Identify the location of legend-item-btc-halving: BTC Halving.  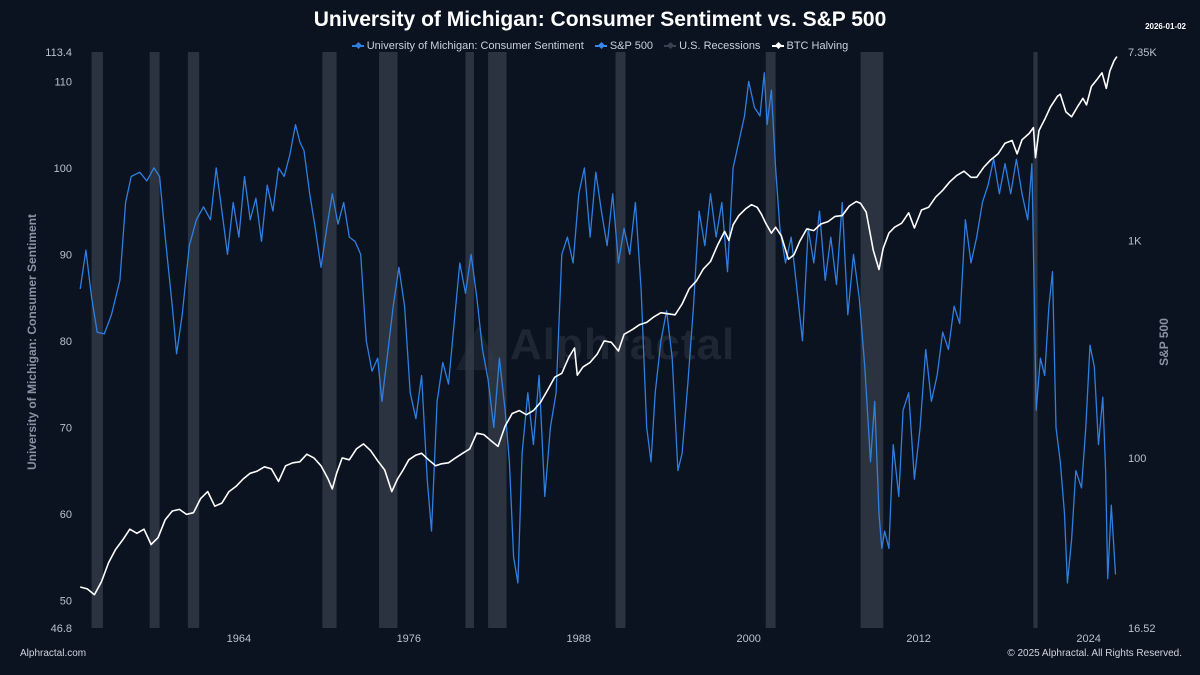
(810, 46).